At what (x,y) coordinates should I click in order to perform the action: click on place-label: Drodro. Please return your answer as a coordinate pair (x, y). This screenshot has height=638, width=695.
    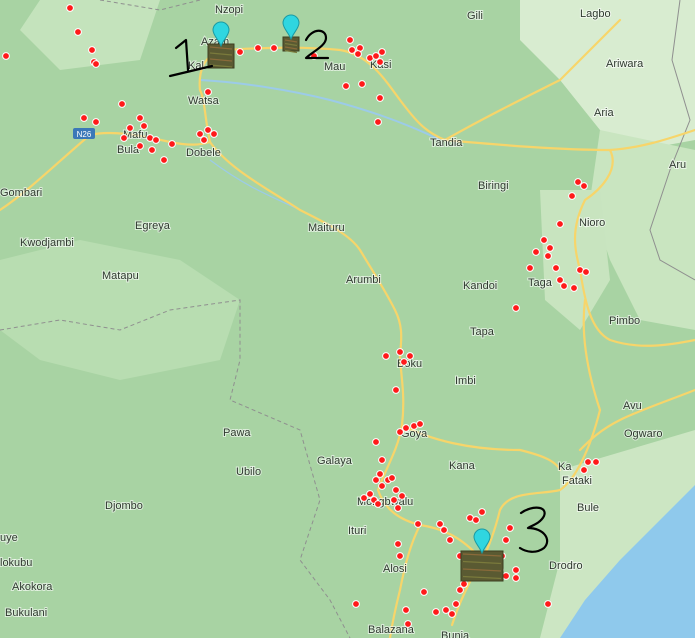
    Looking at the image, I should click on (566, 566).